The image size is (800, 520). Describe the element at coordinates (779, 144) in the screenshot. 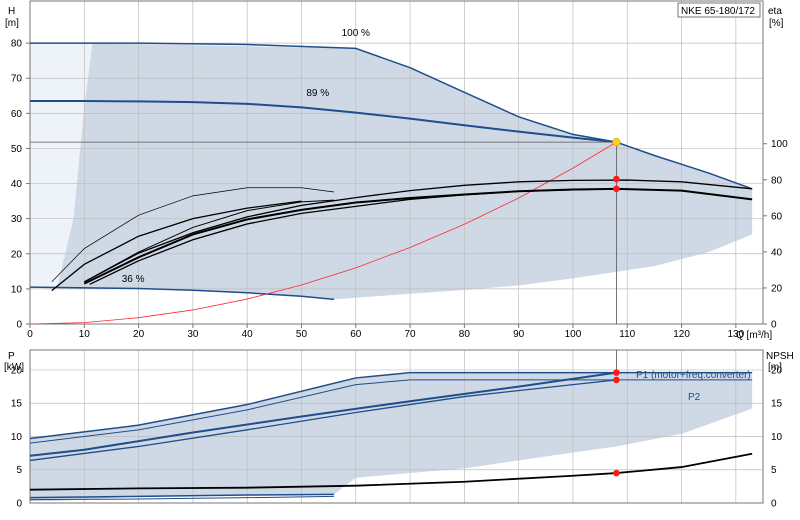

I see `eta-tick-label: 100` at that location.